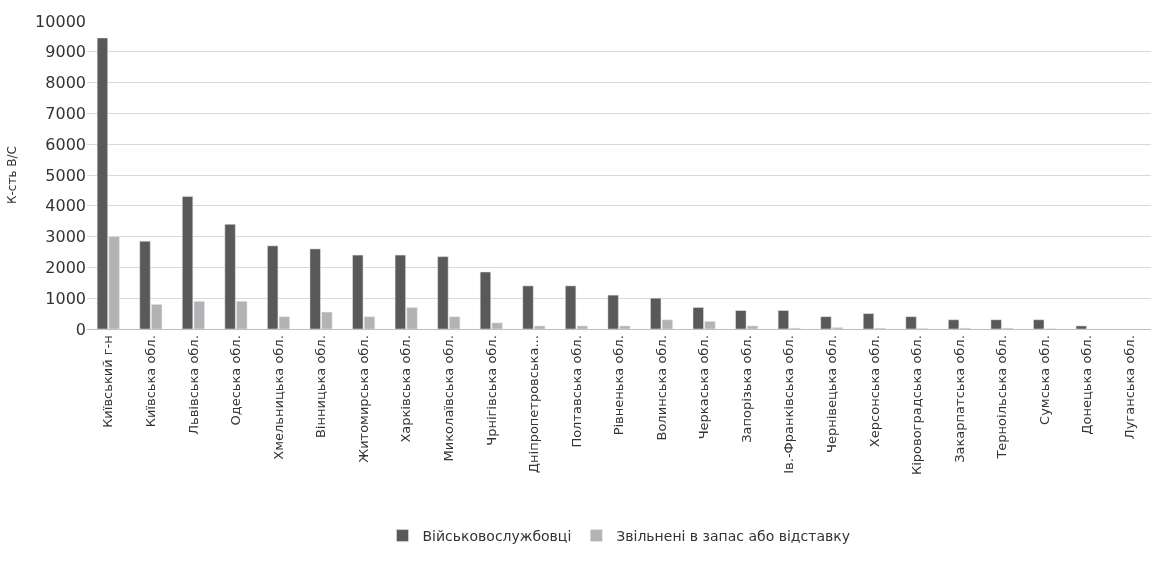  I want to click on legend-label: Військовослужбовці, so click(497, 536).